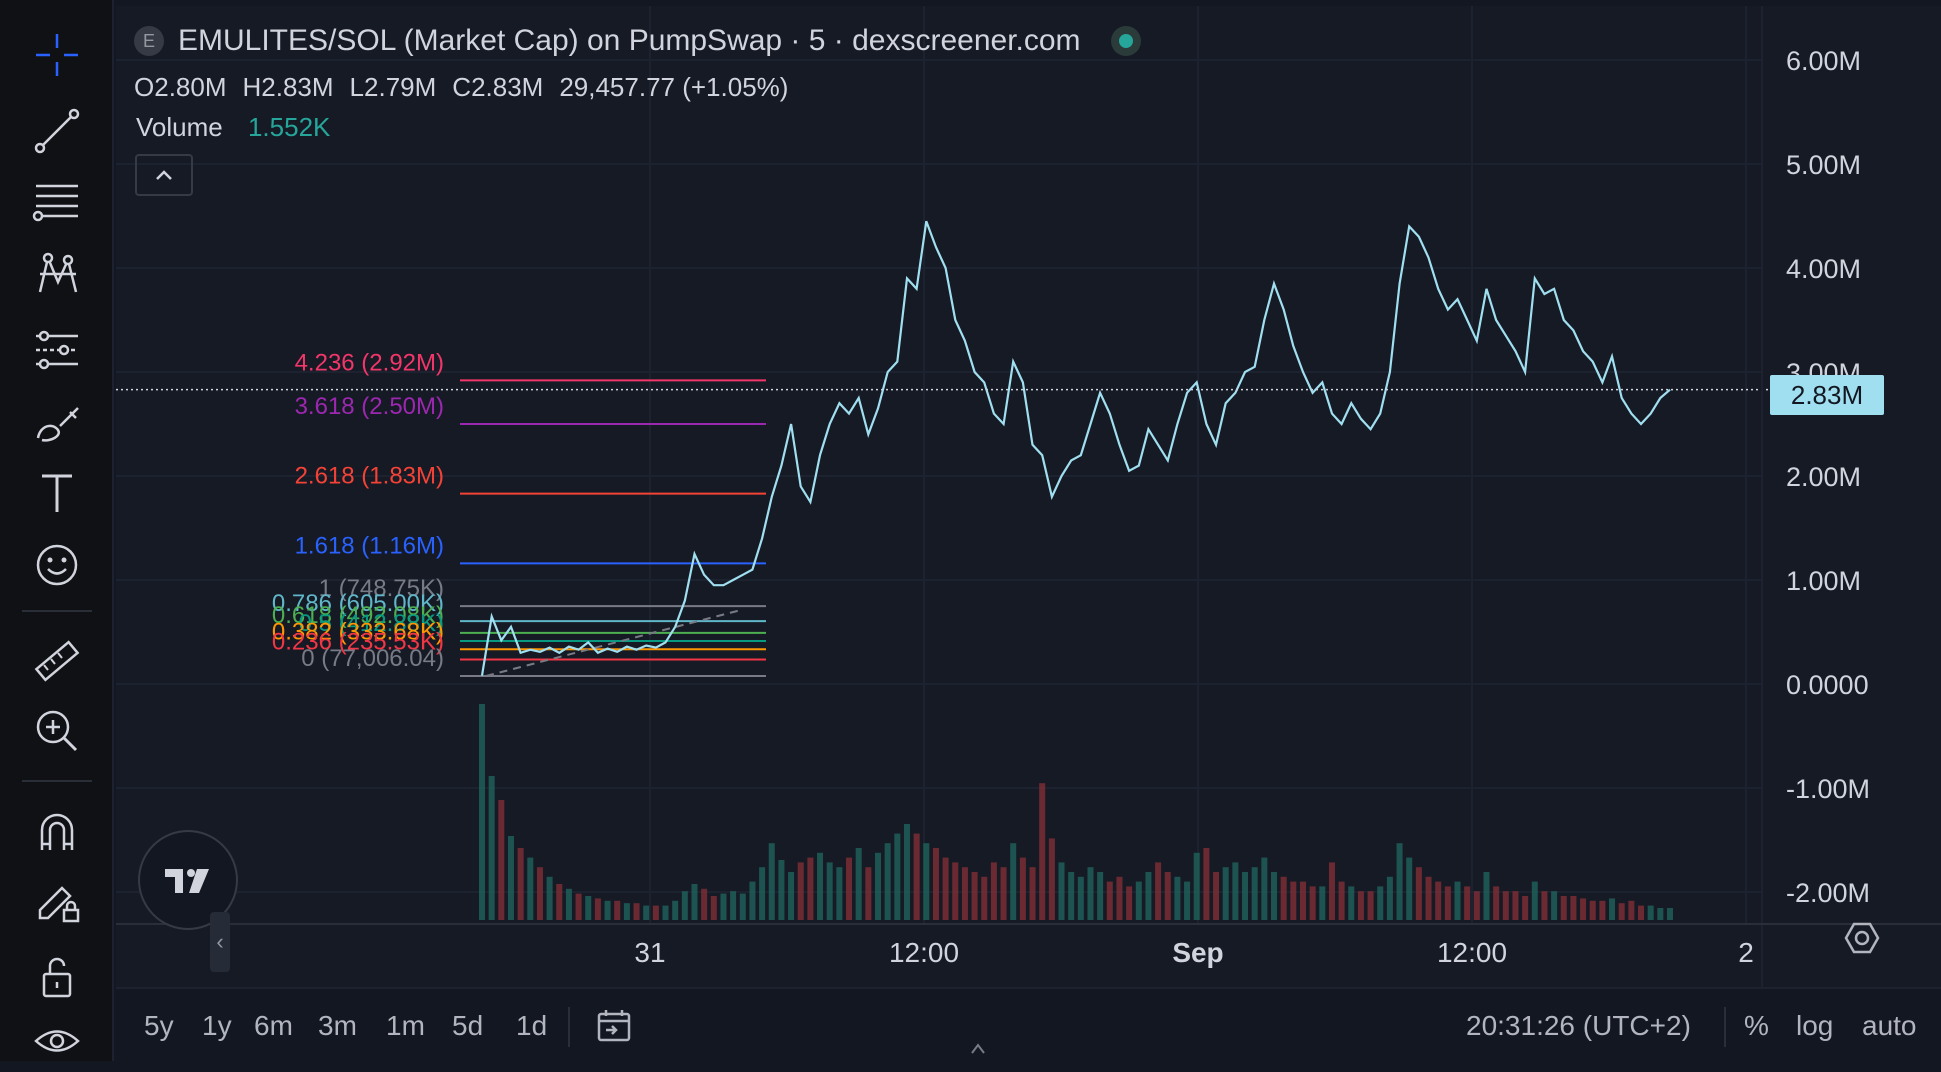 The width and height of the screenshot is (1941, 1072). Describe the element at coordinates (57, 565) in the screenshot. I see `emoji-tool` at that location.